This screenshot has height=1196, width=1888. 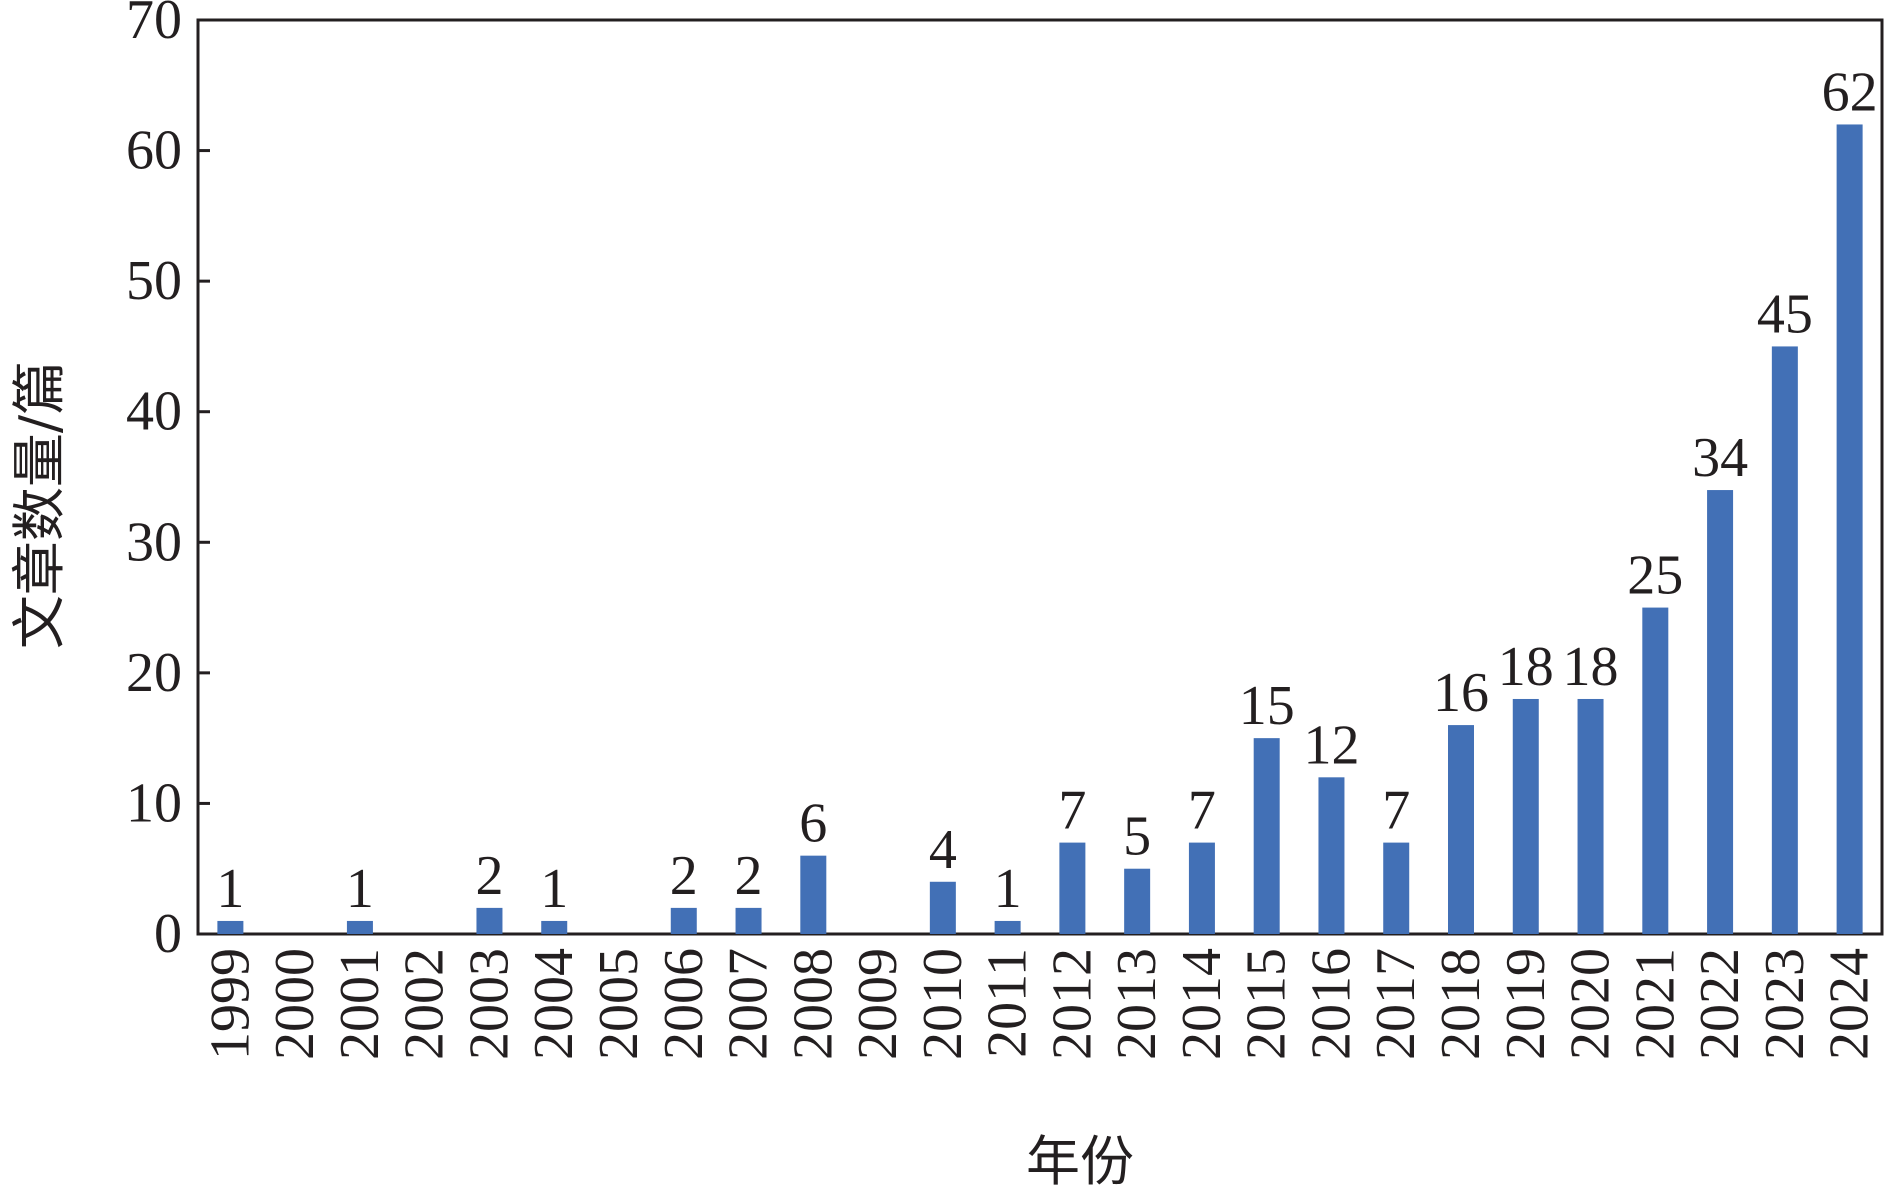 I want to click on bar-2016, so click(x=1331, y=855).